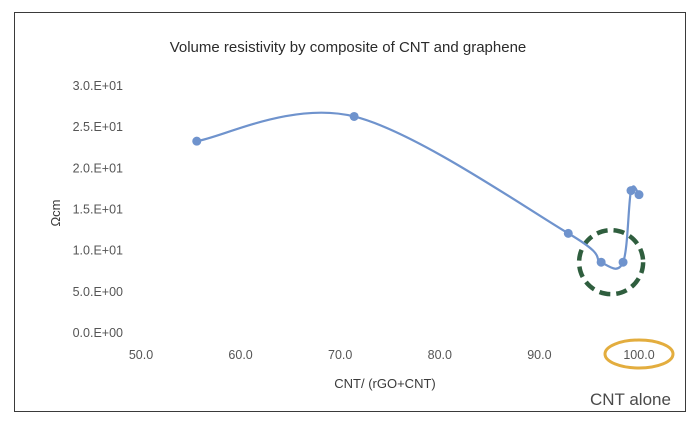 The width and height of the screenshot is (696, 429). I want to click on x-tick-label: 60.0, so click(240, 355).